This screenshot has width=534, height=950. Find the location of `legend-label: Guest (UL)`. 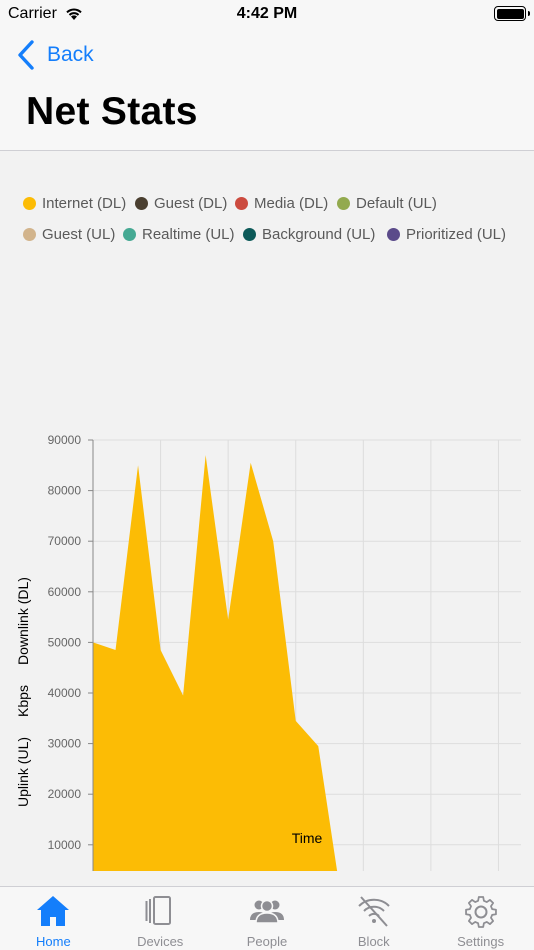

legend-label: Guest (UL) is located at coordinates (79, 234).